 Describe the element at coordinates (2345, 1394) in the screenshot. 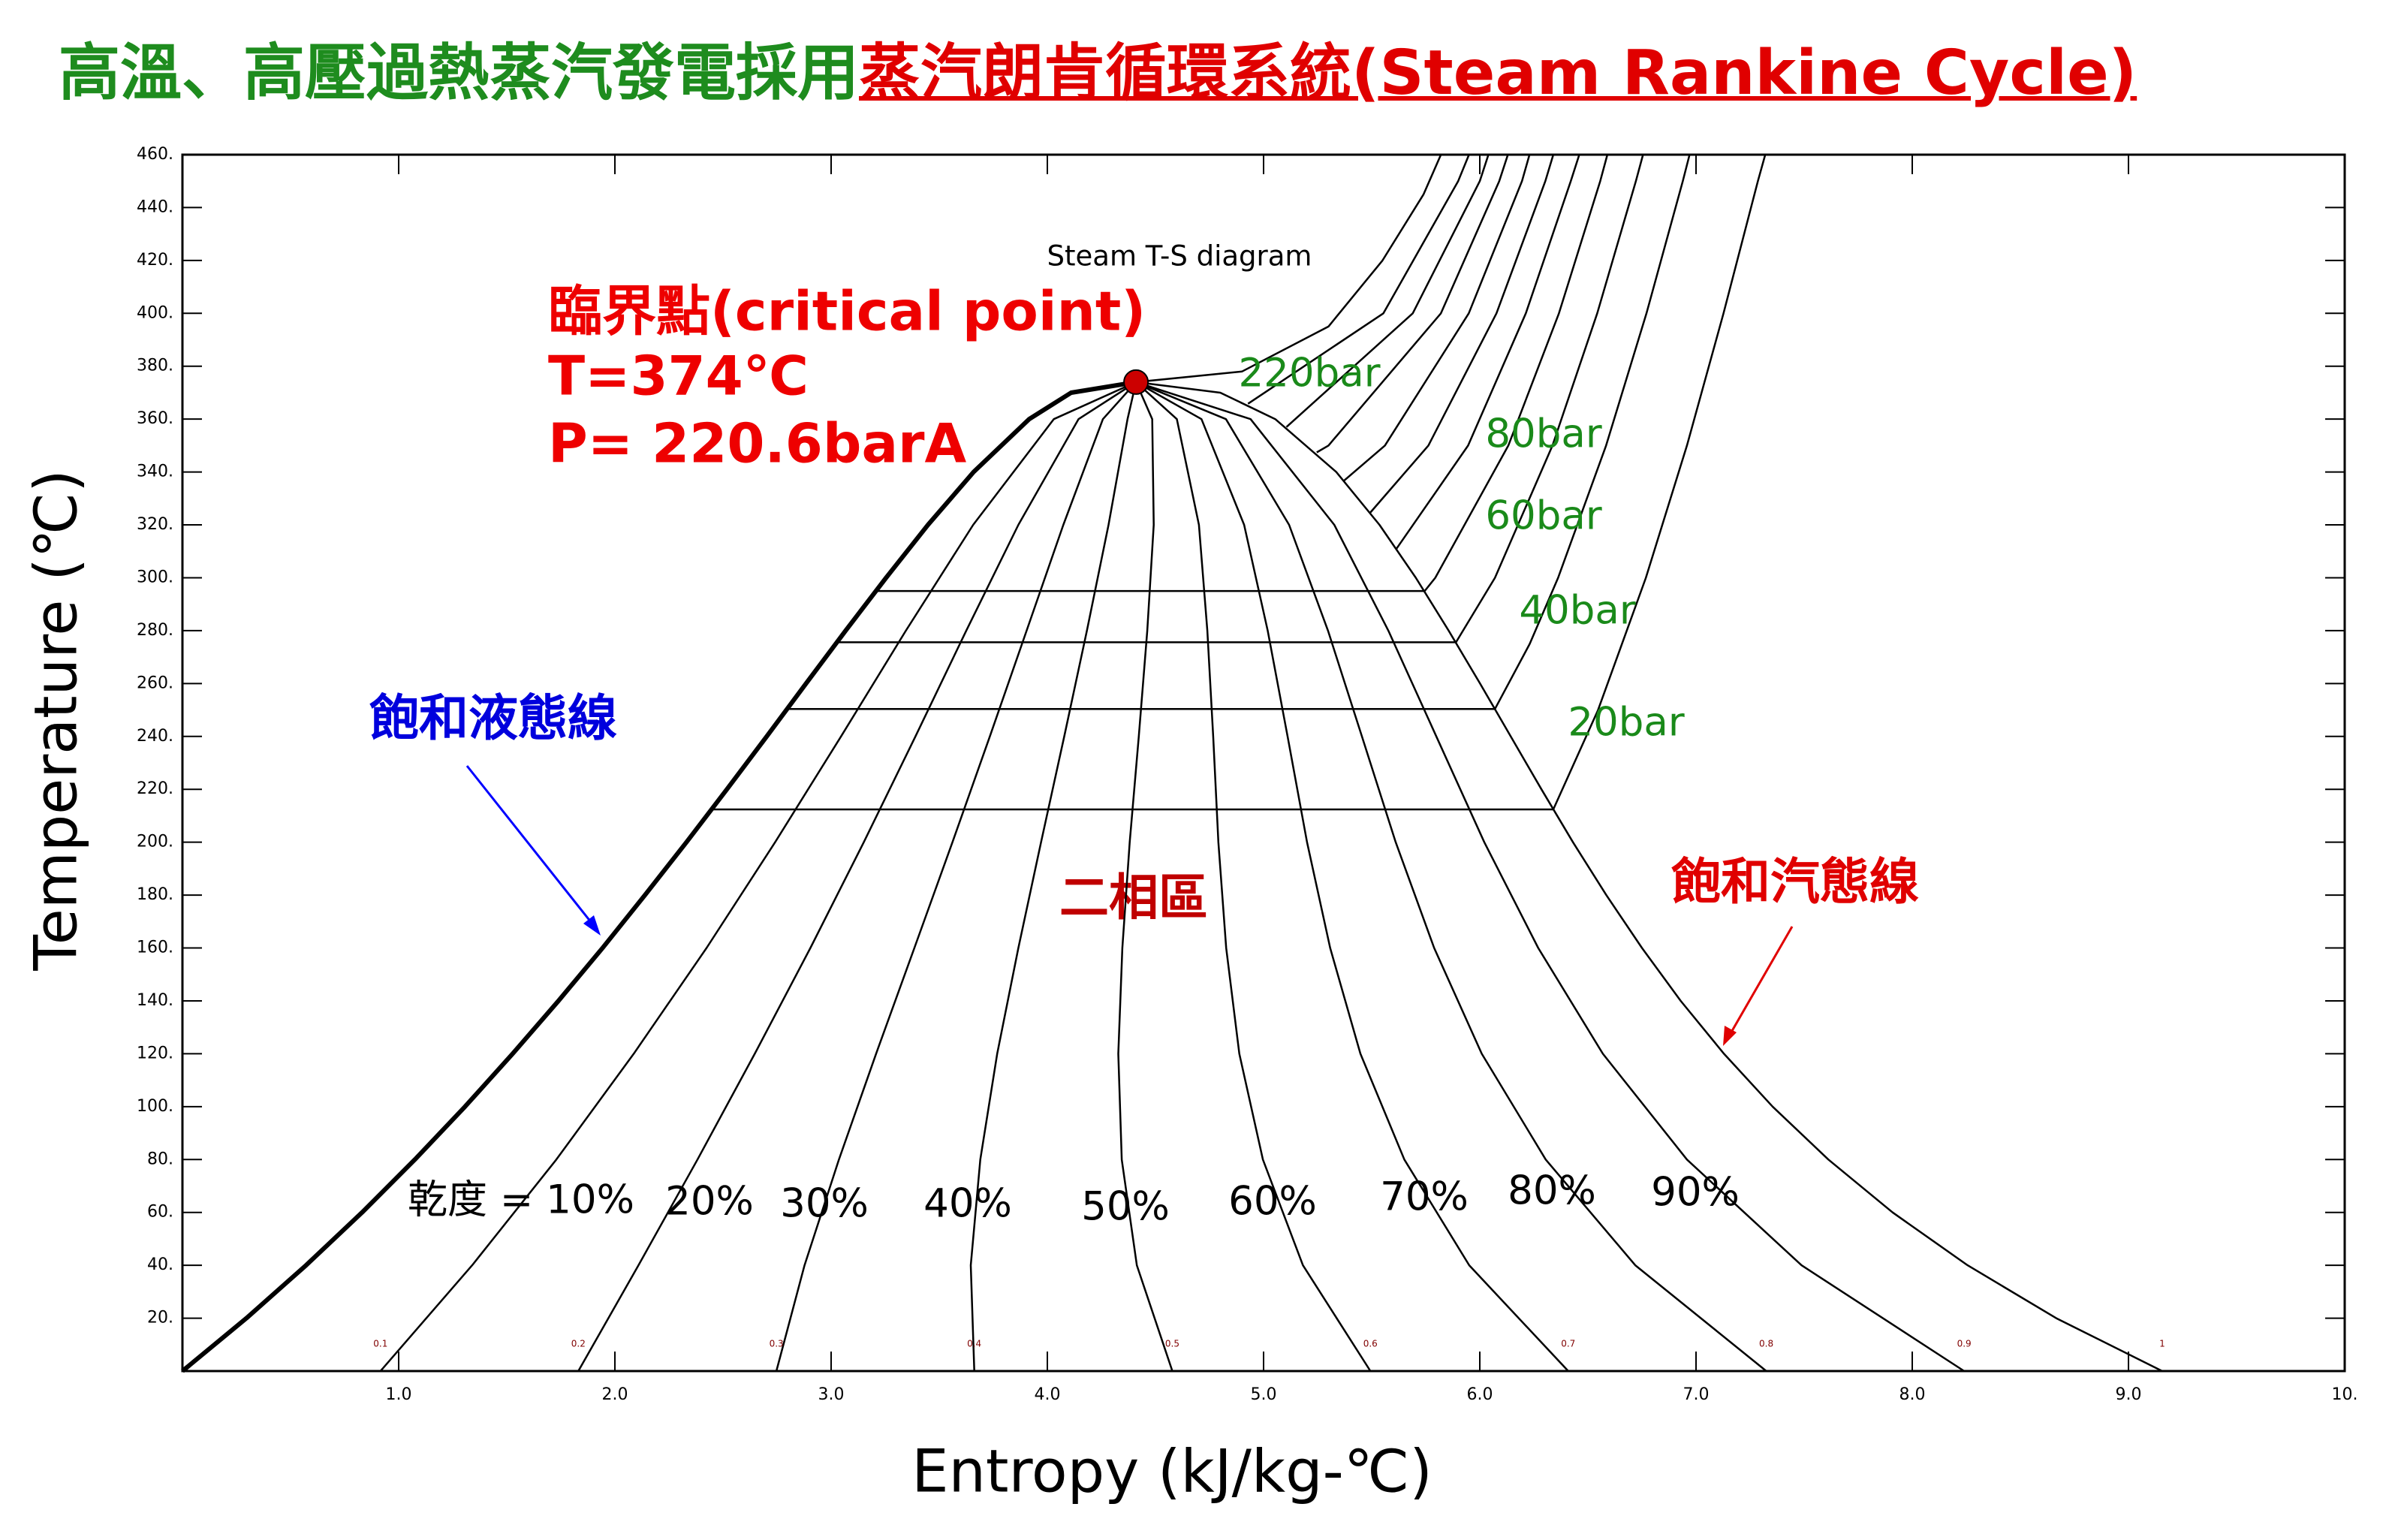

I see `x-tick-label: 10.` at that location.